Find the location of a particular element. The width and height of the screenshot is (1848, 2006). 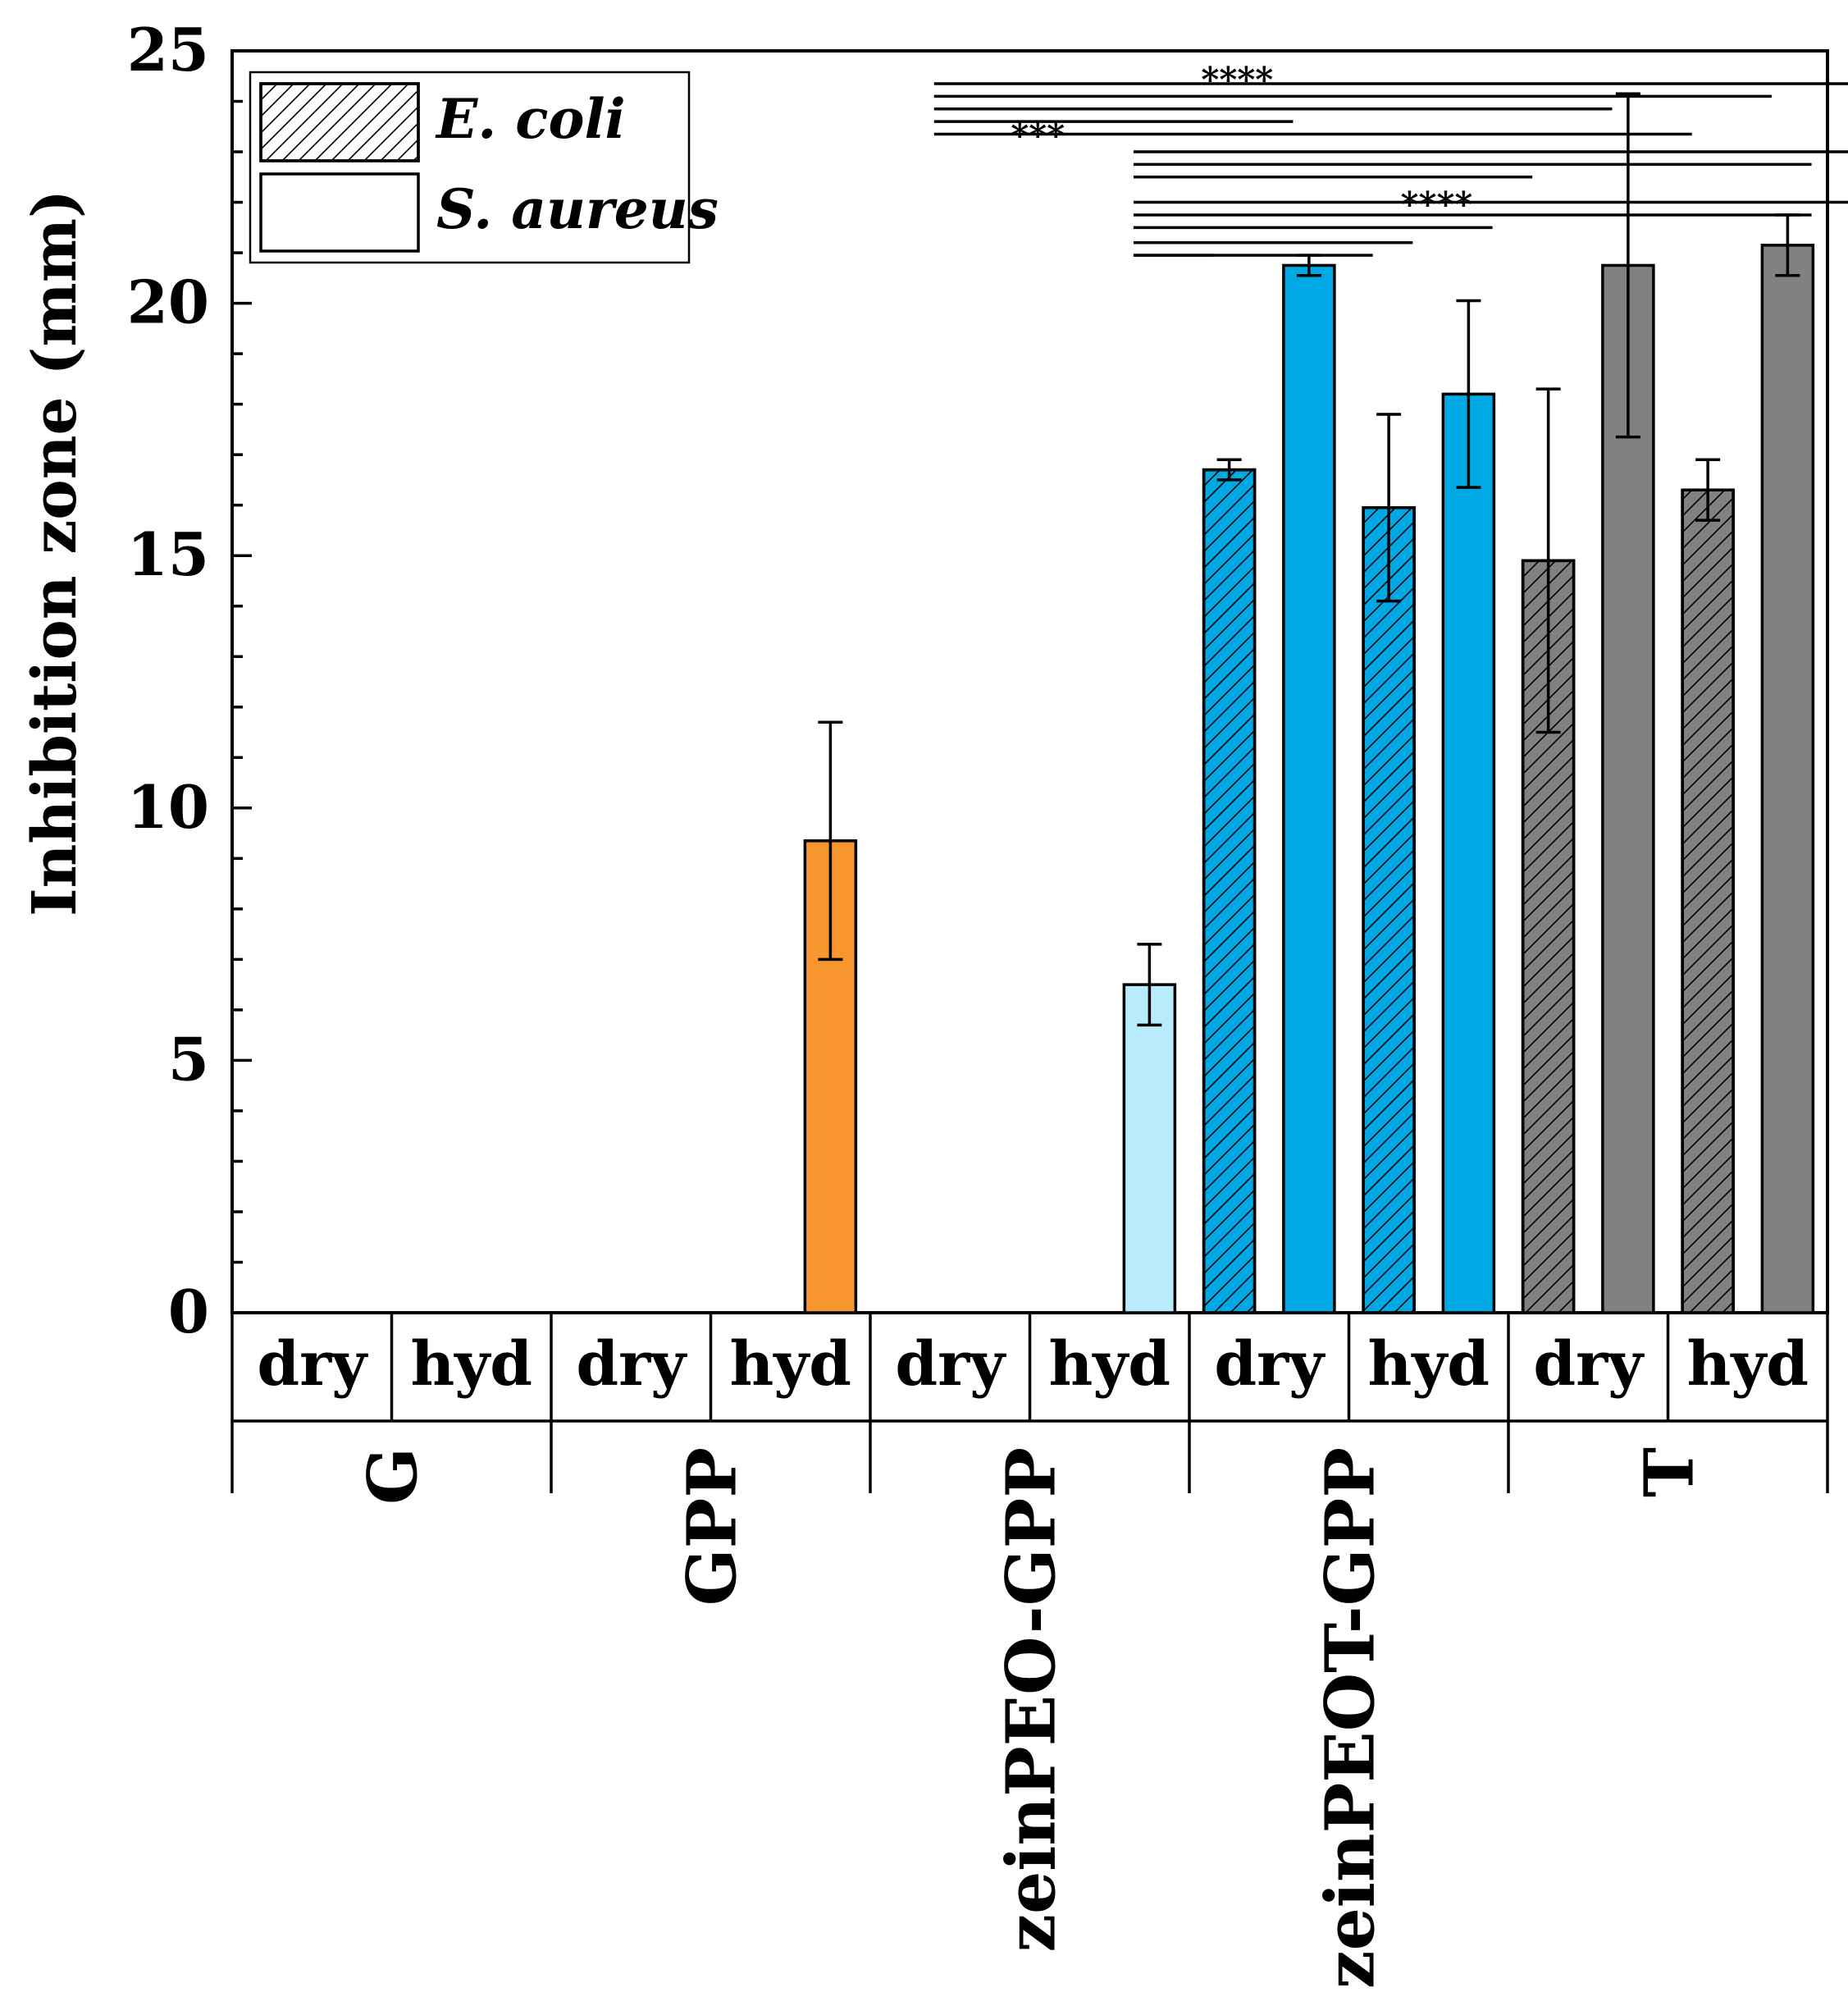

legend-swatch-base is located at coordinates (339, 212).